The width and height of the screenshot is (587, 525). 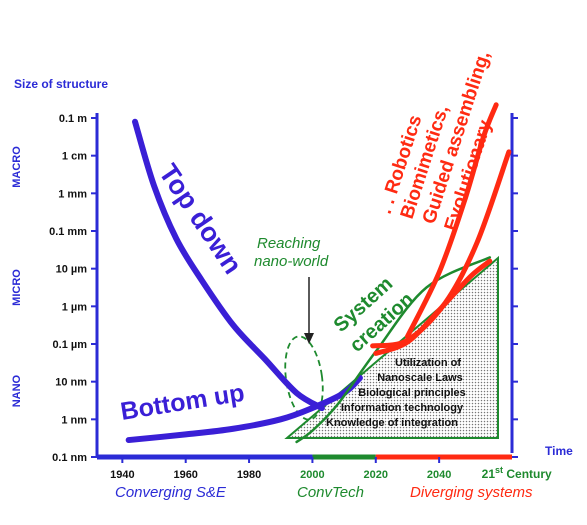 I want to click on y-tick-label-2: 1 mm, so click(x=72, y=194).